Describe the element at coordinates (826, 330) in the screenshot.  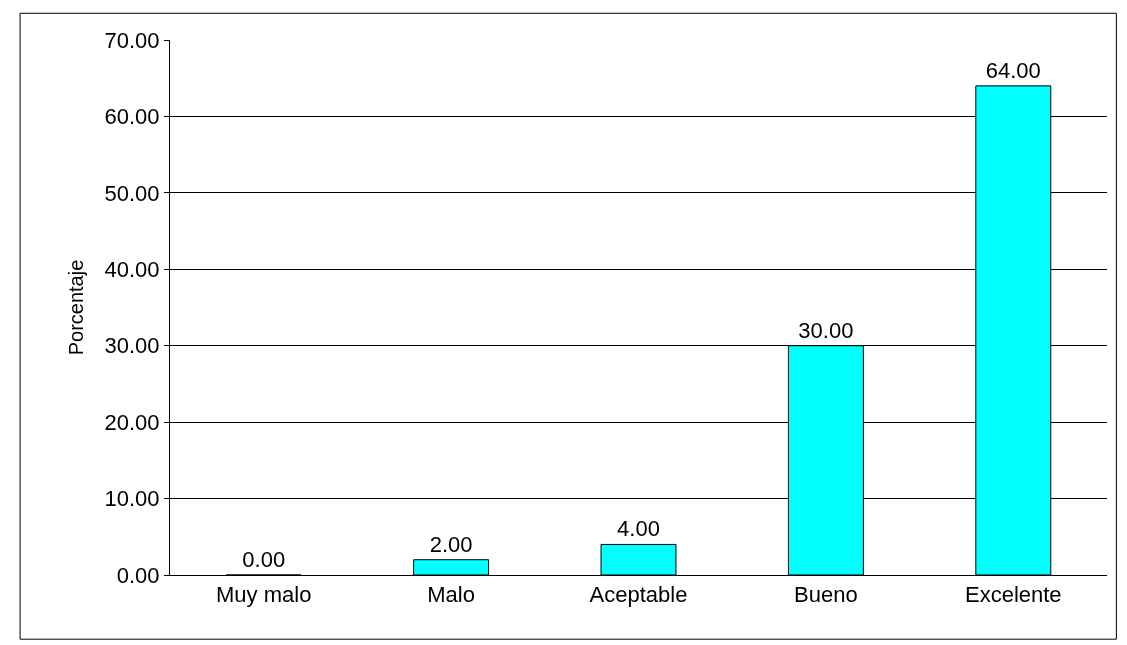
I see `data-label: 30.00` at that location.